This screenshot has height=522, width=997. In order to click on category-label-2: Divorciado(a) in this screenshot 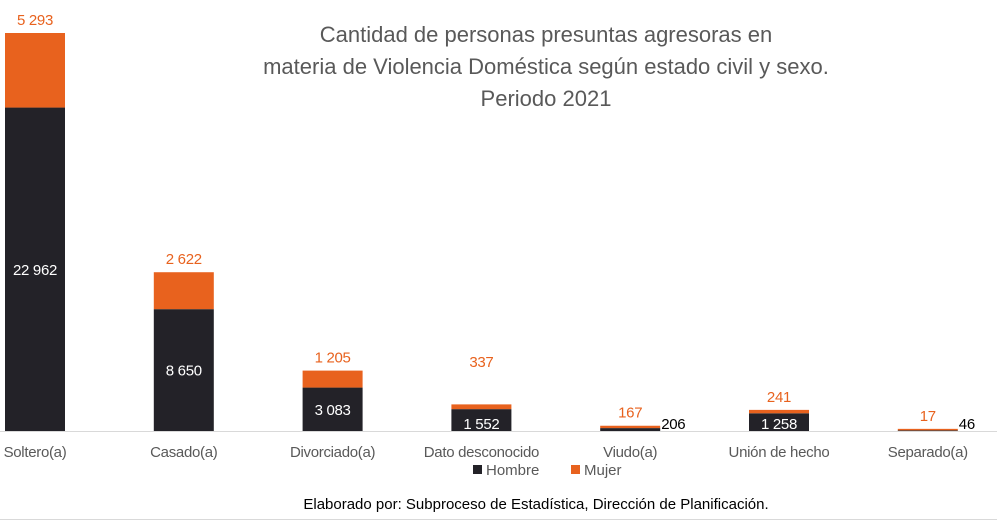, I will do `click(333, 452)`.